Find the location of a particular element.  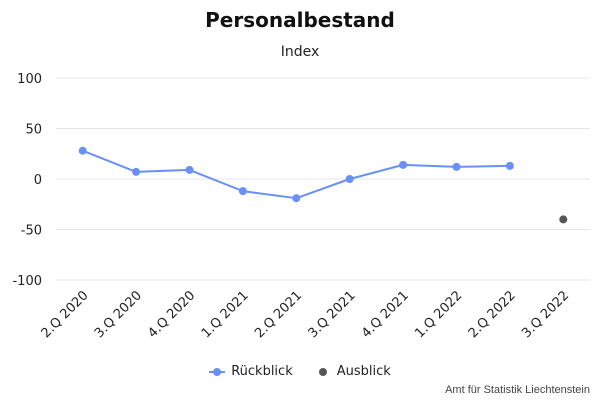

x-tick-label: 2.Q 2021 is located at coordinates (278, 314).